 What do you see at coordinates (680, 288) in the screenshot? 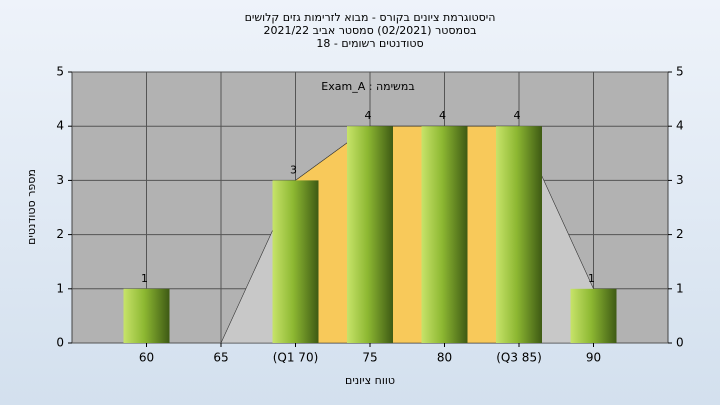
I see `y2-tick-label: 1` at bounding box center [680, 288].